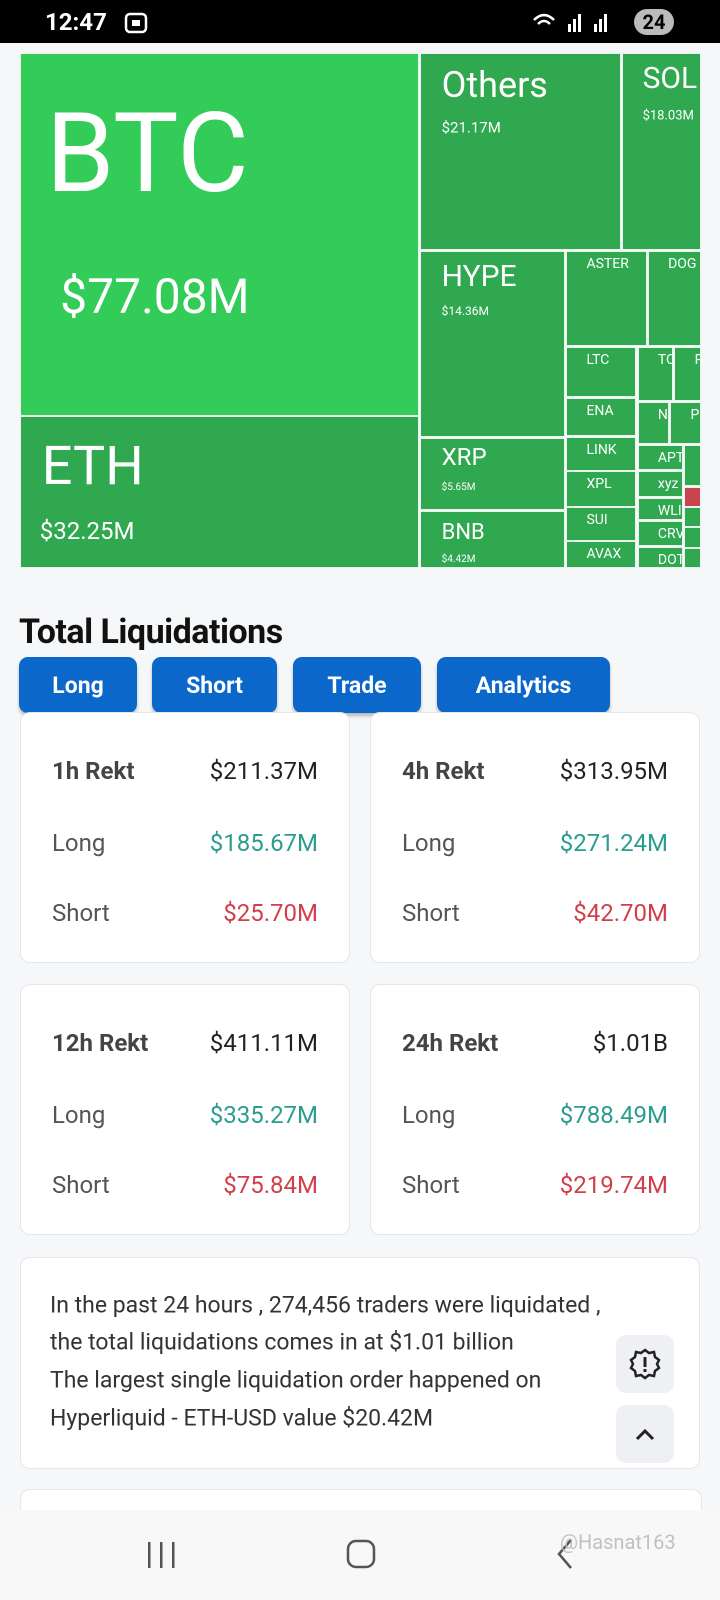 Image resolution: width=720 pixels, height=1600 pixels. Describe the element at coordinates (570, 22) in the screenshot. I see `signal-icons` at that location.